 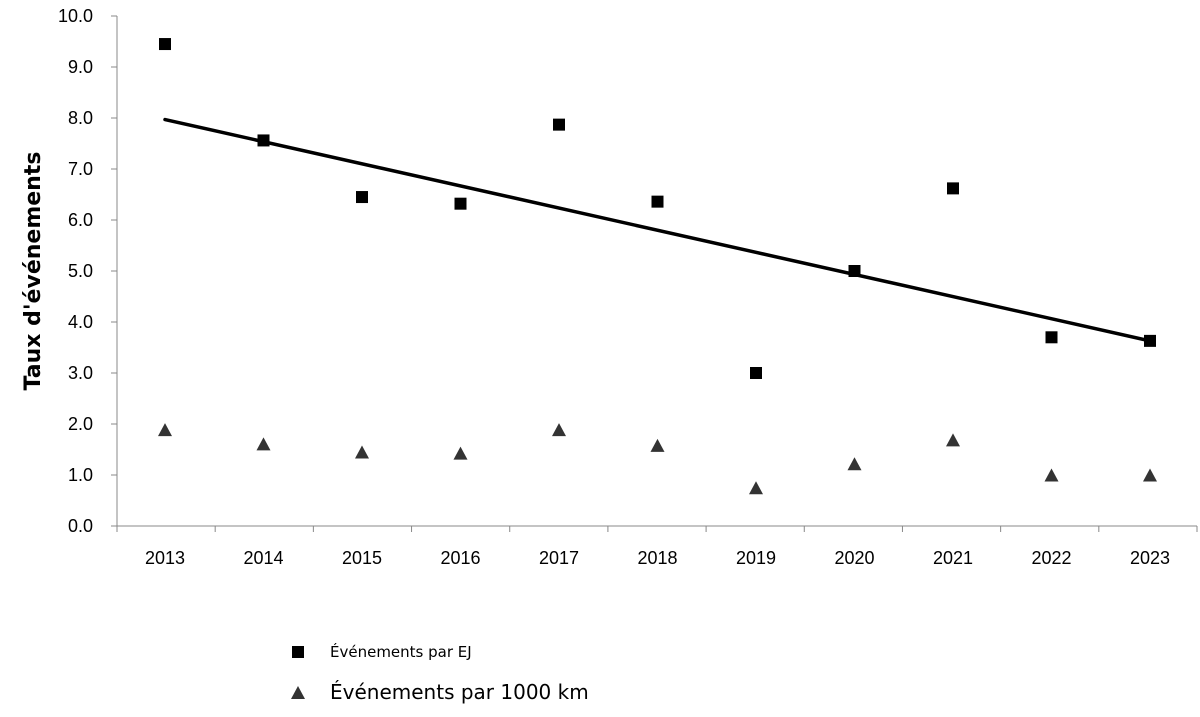 I want to click on y-tick-label: 4.0, so click(x=80, y=322).